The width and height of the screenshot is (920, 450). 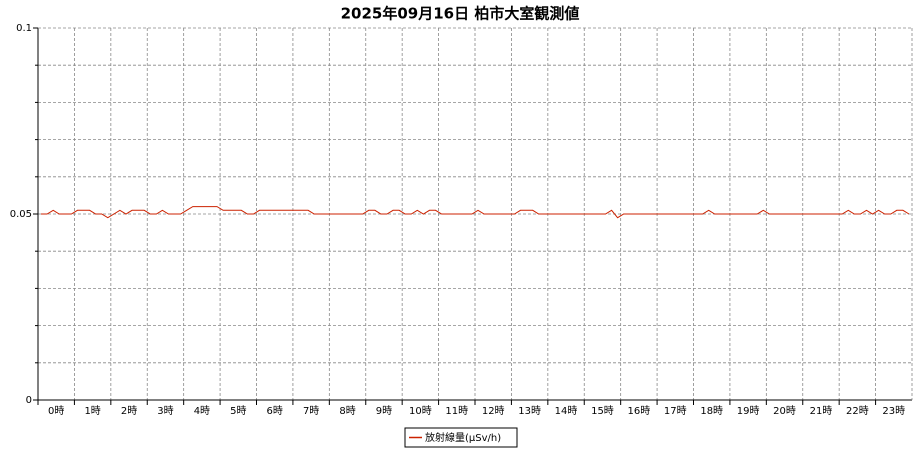 I want to click on x-tick-label: 6時, so click(x=275, y=411).